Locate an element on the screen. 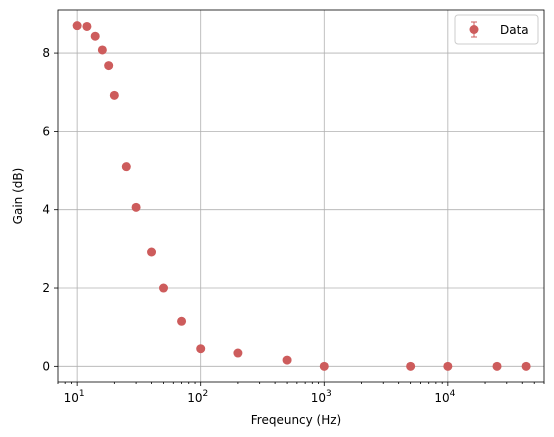 This screenshot has height=437, width=554. y-tick-label: 6 is located at coordinates (46, 131).